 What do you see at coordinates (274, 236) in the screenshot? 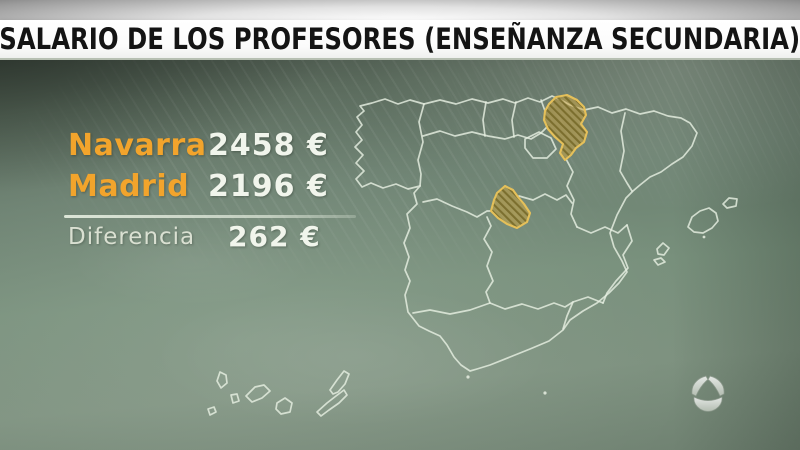
I see `difference-value: 262 €` at bounding box center [274, 236].